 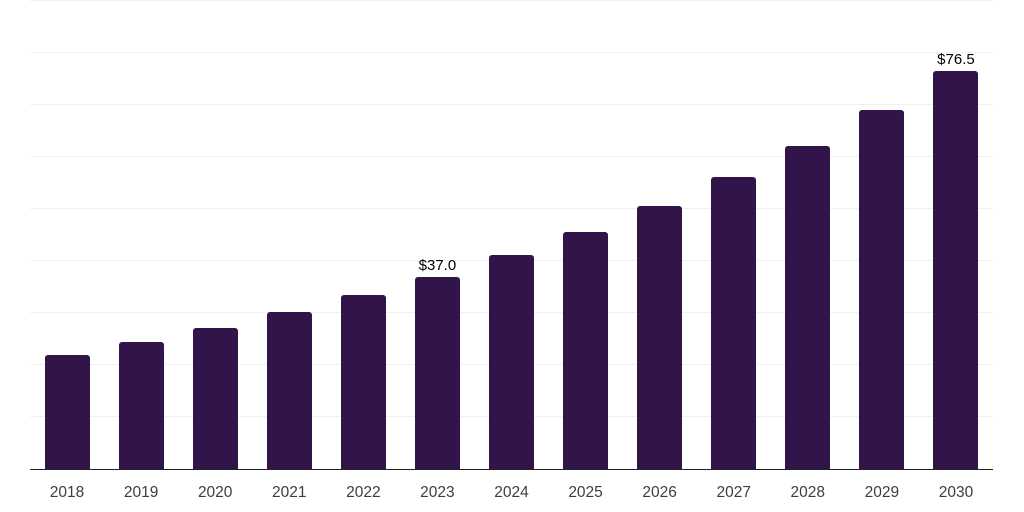 I want to click on bar-2019, so click(x=141, y=405).